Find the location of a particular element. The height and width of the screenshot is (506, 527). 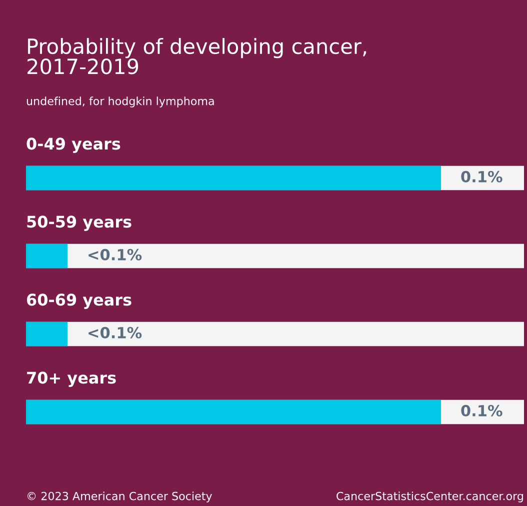

text: © 2023 American Cancer Society is located at coordinates (120, 497).